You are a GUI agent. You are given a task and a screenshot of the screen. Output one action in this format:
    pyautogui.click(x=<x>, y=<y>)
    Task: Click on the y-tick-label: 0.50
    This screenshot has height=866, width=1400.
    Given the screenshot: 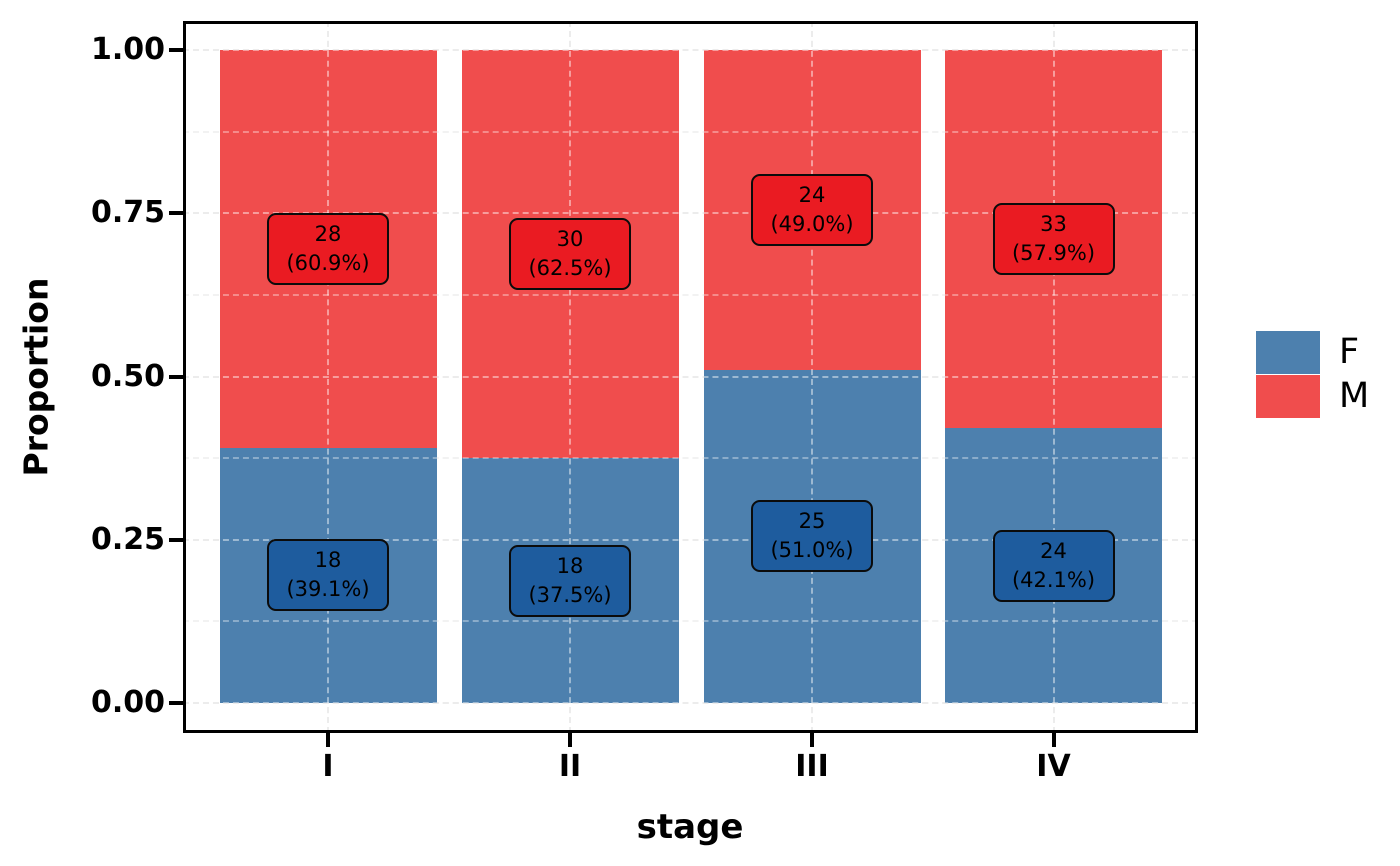 What is the action you would take?
    pyautogui.click(x=127, y=376)
    